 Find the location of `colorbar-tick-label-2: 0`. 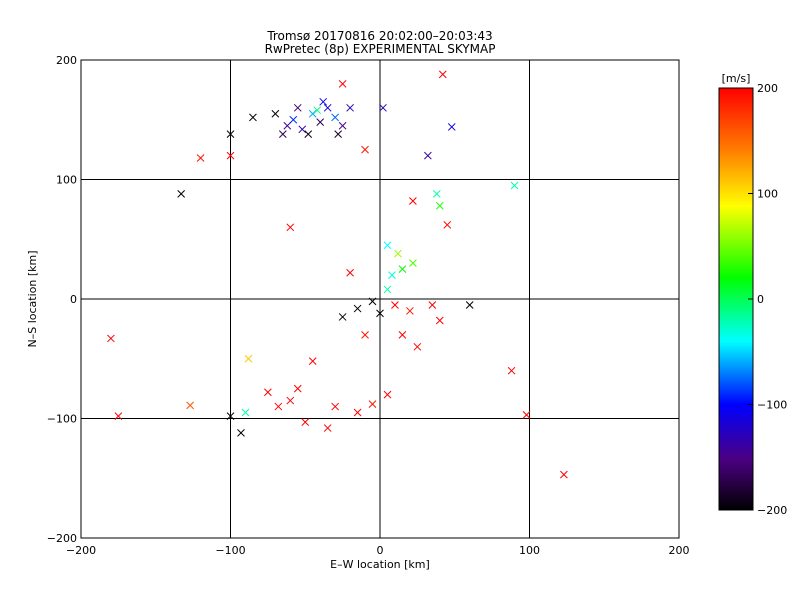

colorbar-tick-label-2: 0 is located at coordinates (760, 299).